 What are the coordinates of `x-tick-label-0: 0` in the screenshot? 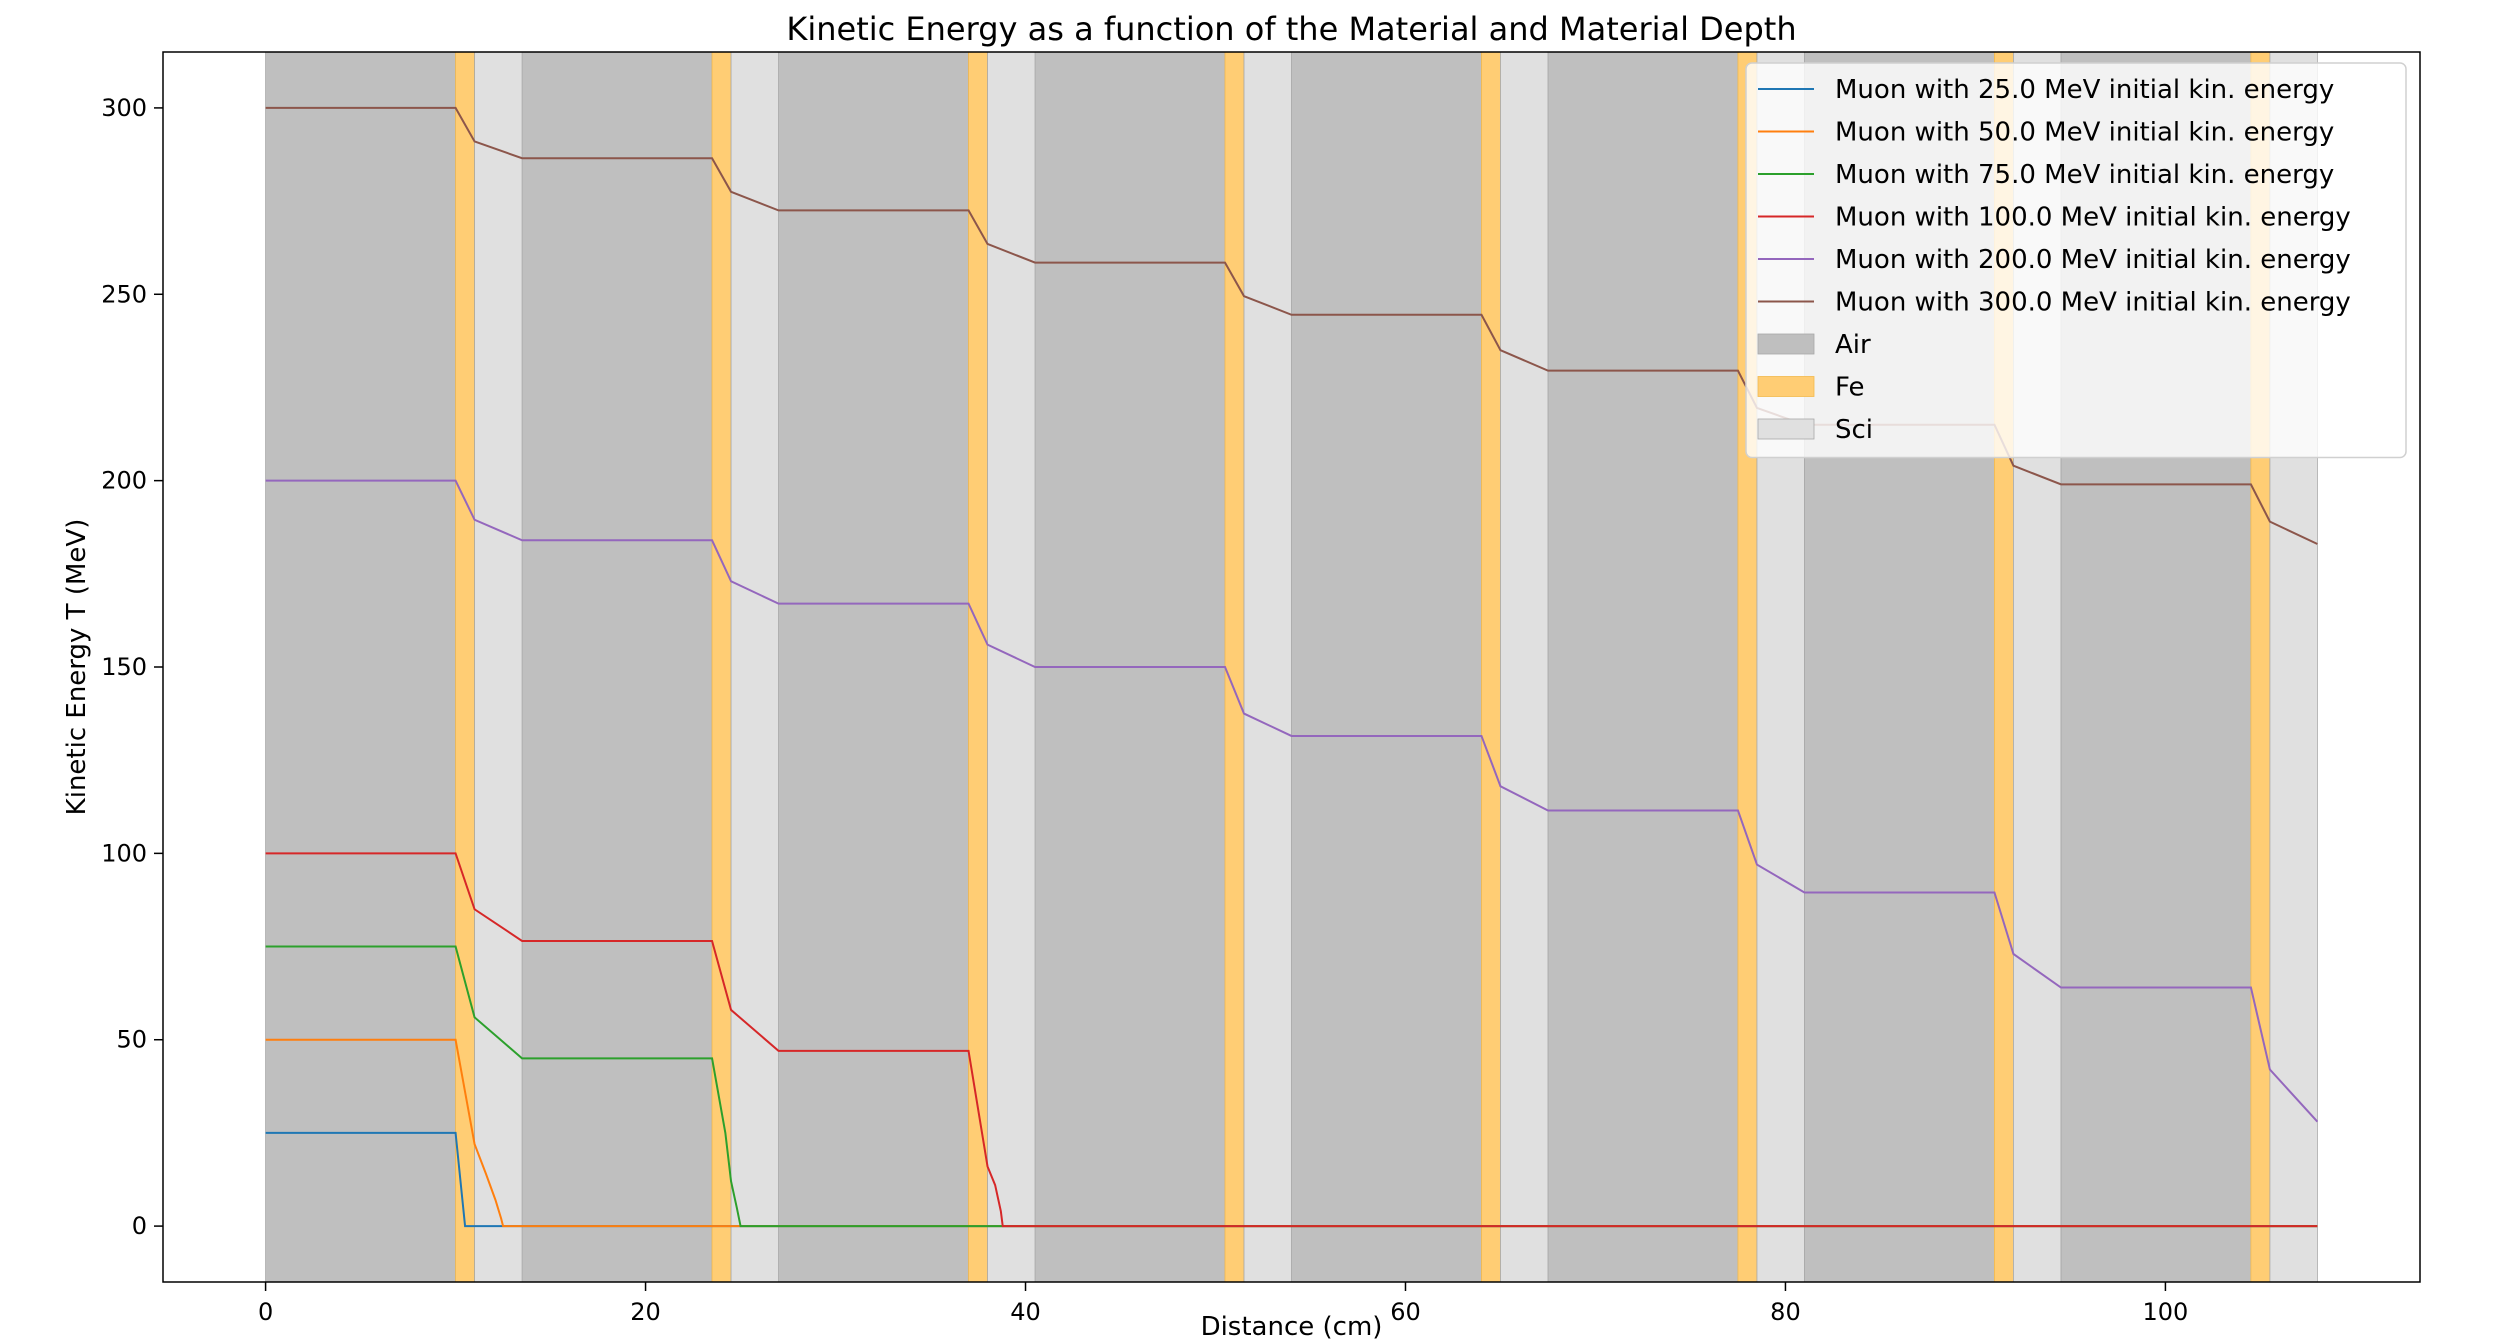 It's located at (265, 1312).